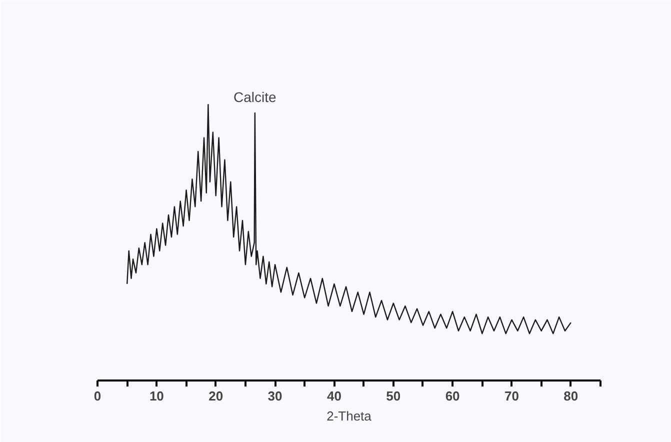 This screenshot has height=442, width=671. Describe the element at coordinates (98, 396) in the screenshot. I see `x-tick-label: 0` at that location.